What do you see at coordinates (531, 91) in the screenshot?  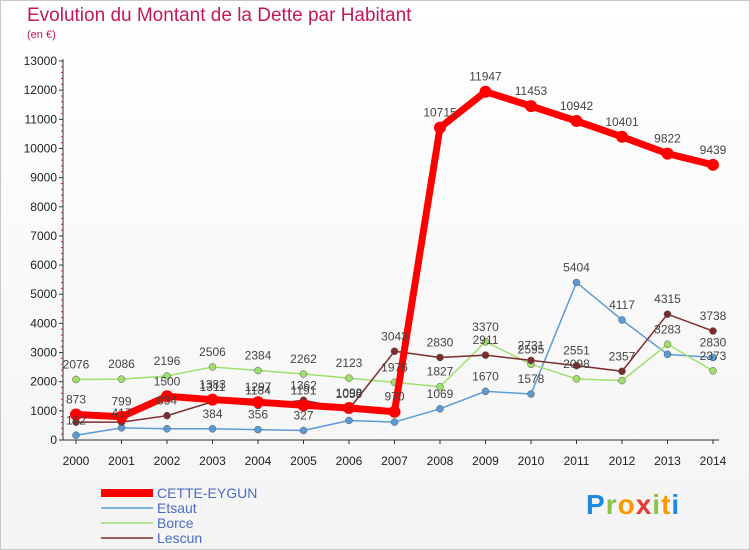 I see `data-label: 11453` at bounding box center [531, 91].